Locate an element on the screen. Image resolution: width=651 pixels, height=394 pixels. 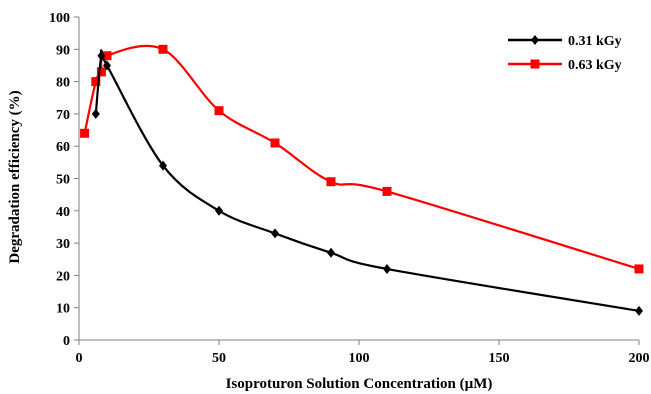
legend: 0.31 kGy 0.63 kGy is located at coordinates (565, 53).